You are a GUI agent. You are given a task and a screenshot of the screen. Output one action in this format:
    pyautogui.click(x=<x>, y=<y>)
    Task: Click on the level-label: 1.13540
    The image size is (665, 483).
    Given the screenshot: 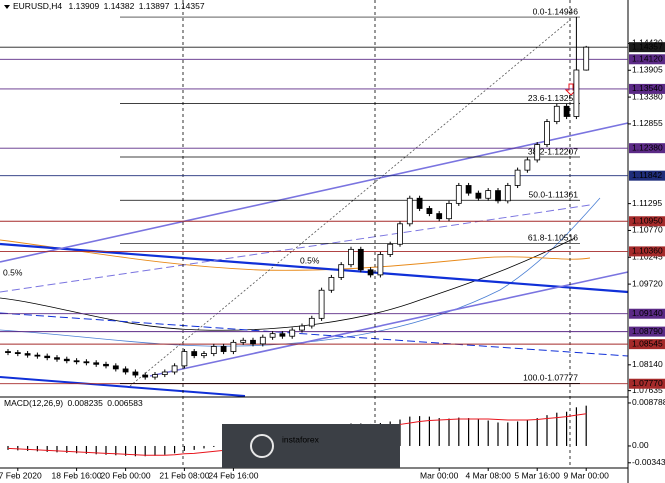 What is the action you would take?
    pyautogui.click(x=647, y=88)
    